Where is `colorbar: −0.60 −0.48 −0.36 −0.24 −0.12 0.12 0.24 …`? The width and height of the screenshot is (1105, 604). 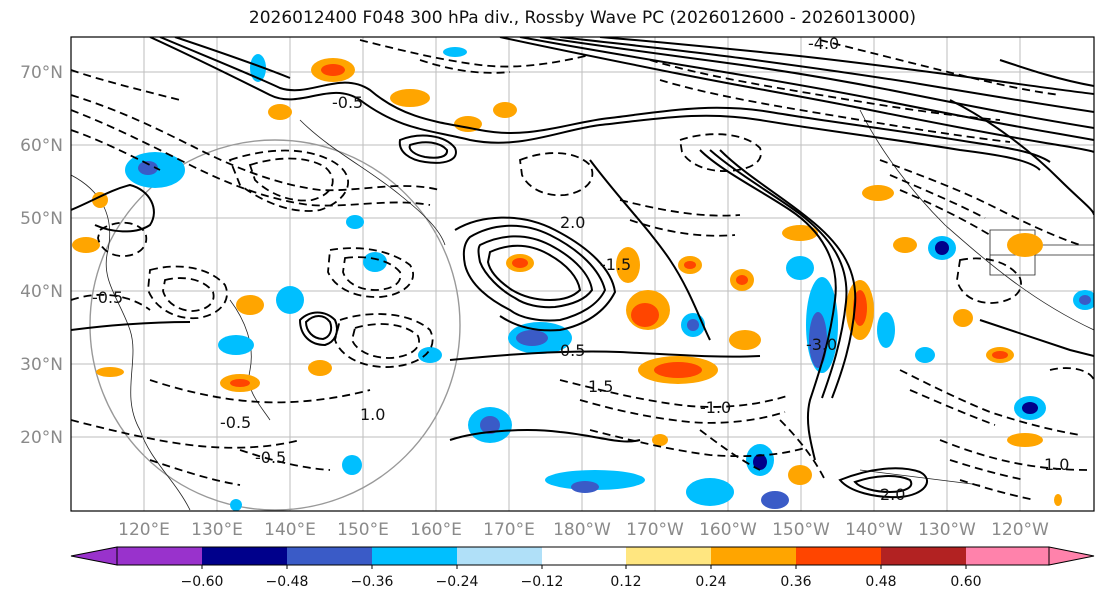 colorbar: −0.60 −0.48 −0.36 −0.24 −0.12 0.12 0.24 … is located at coordinates (582, 568).